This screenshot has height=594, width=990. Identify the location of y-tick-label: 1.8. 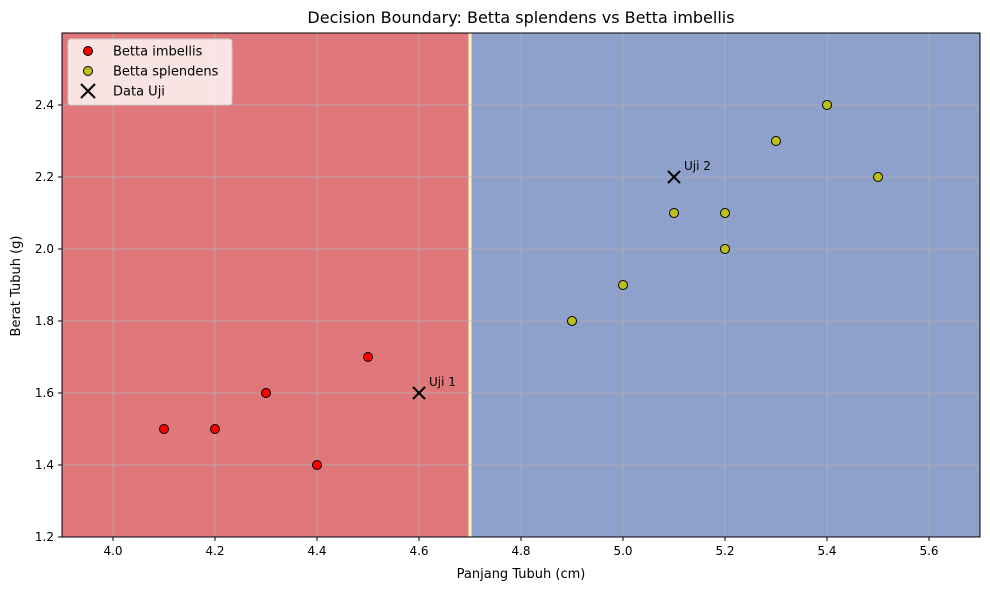
(44, 321).